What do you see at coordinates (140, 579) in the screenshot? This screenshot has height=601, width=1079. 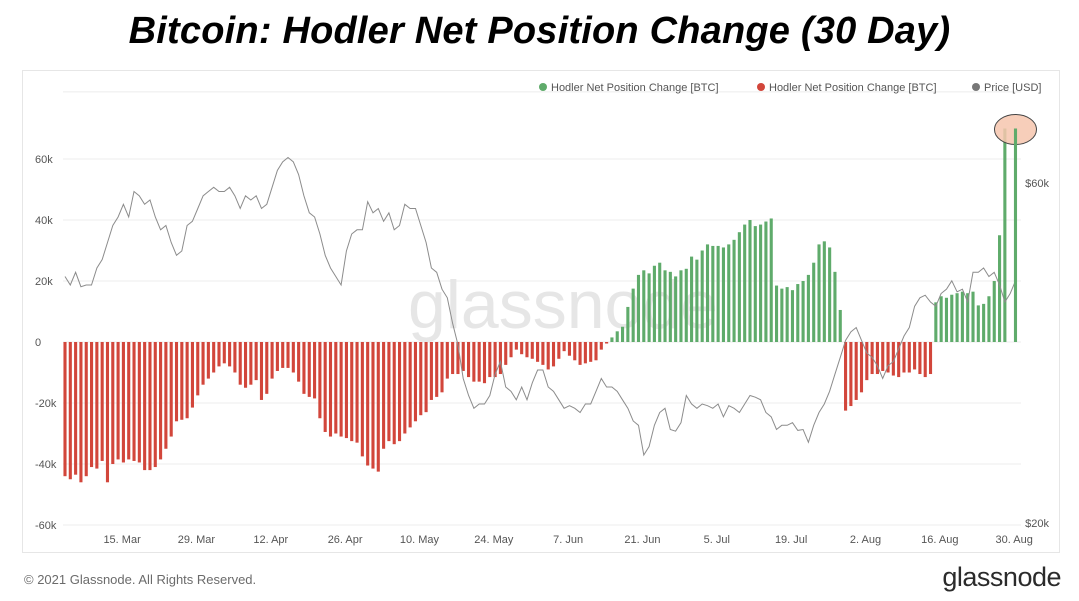 I see `copyright-text: © 2021 Glassnode. All Rights Reserved.` at bounding box center [140, 579].